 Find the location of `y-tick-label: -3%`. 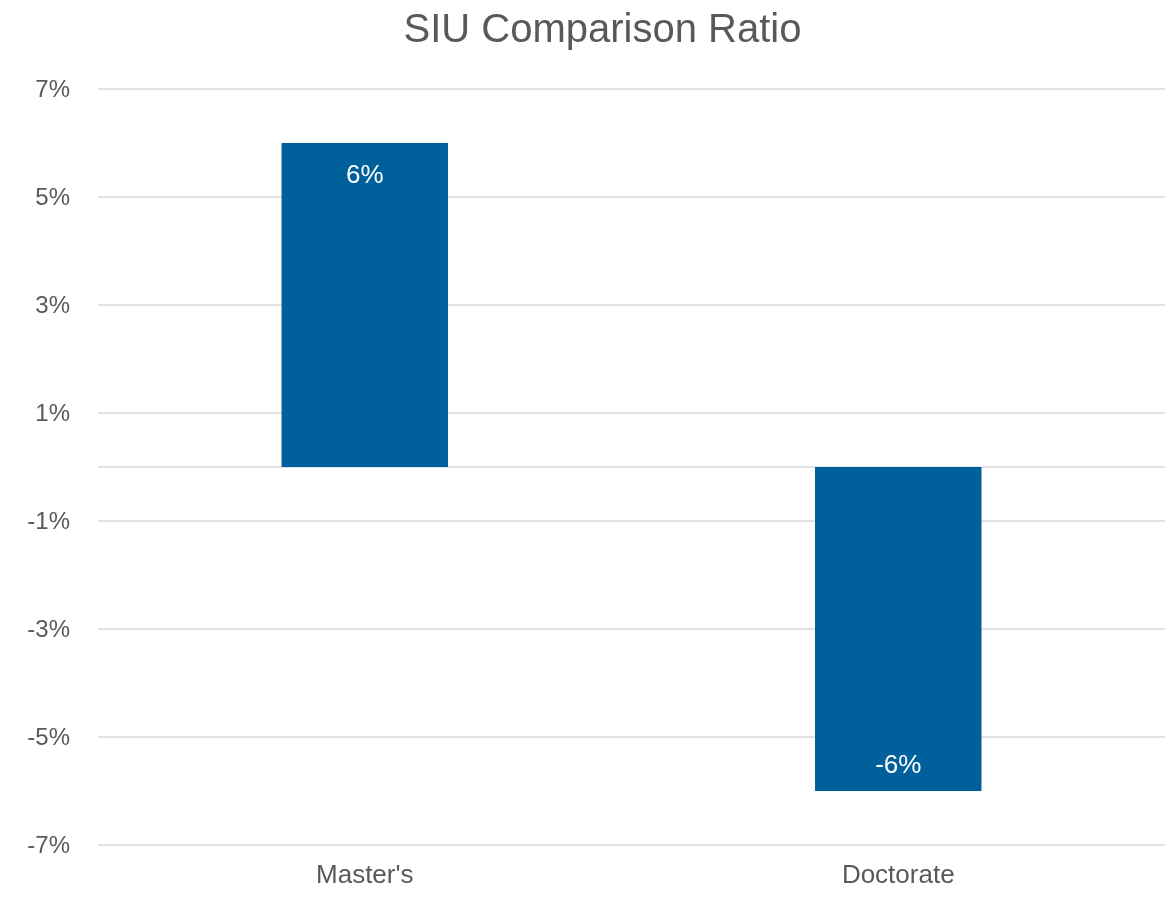

y-tick-label: -3% is located at coordinates (48, 629).